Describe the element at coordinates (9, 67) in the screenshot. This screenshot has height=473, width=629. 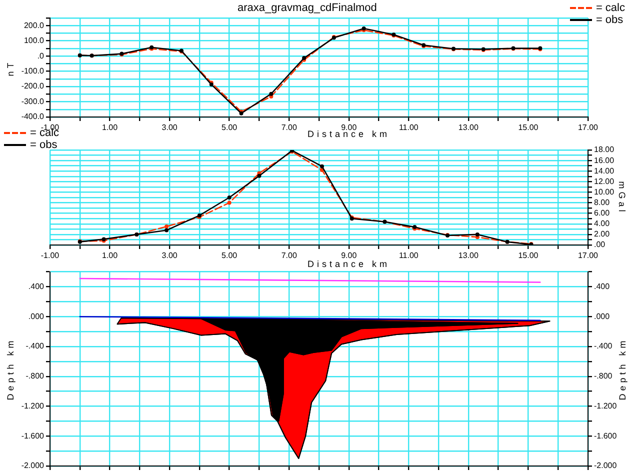
I see `y-axis-title: nT` at that location.